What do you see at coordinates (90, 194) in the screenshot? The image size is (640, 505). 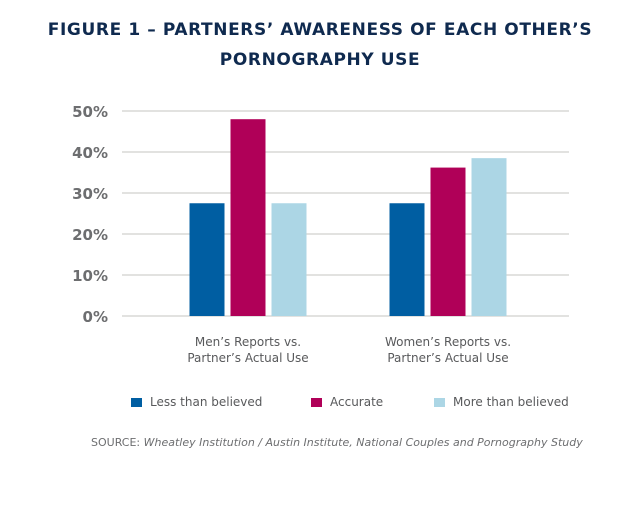 I see `y-tick-label: 30%` at bounding box center [90, 194].